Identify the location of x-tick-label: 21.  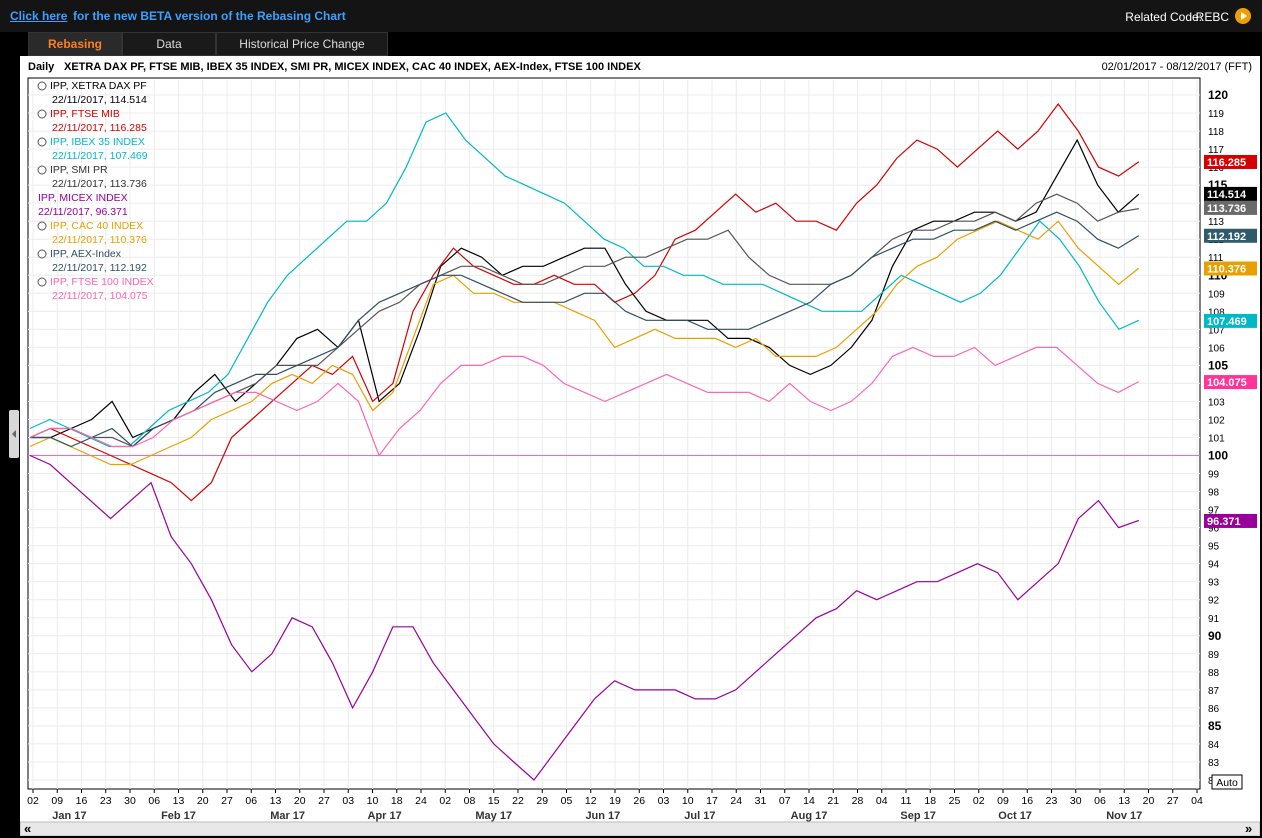
(833, 801).